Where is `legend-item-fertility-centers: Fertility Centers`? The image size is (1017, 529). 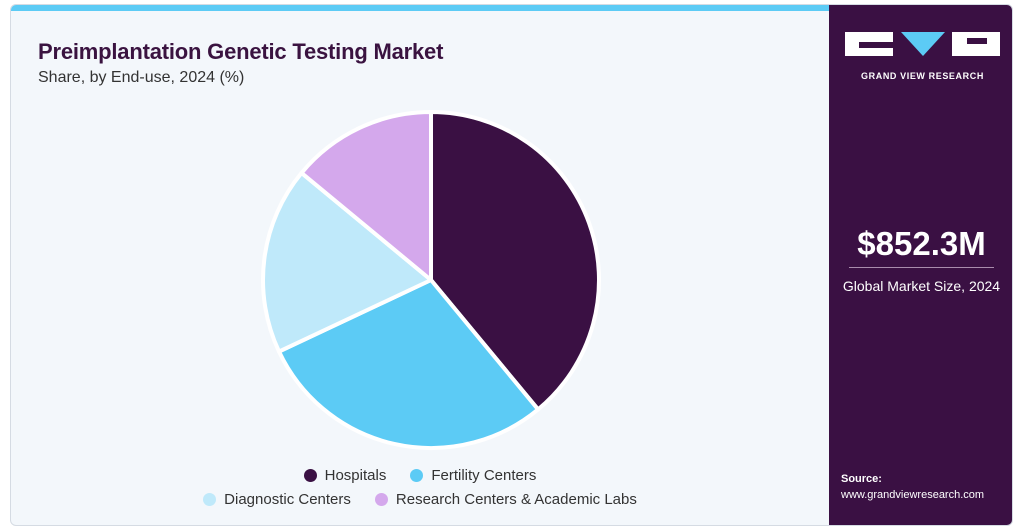
legend-item-fertility-centers: Fertility Centers is located at coordinates (473, 475).